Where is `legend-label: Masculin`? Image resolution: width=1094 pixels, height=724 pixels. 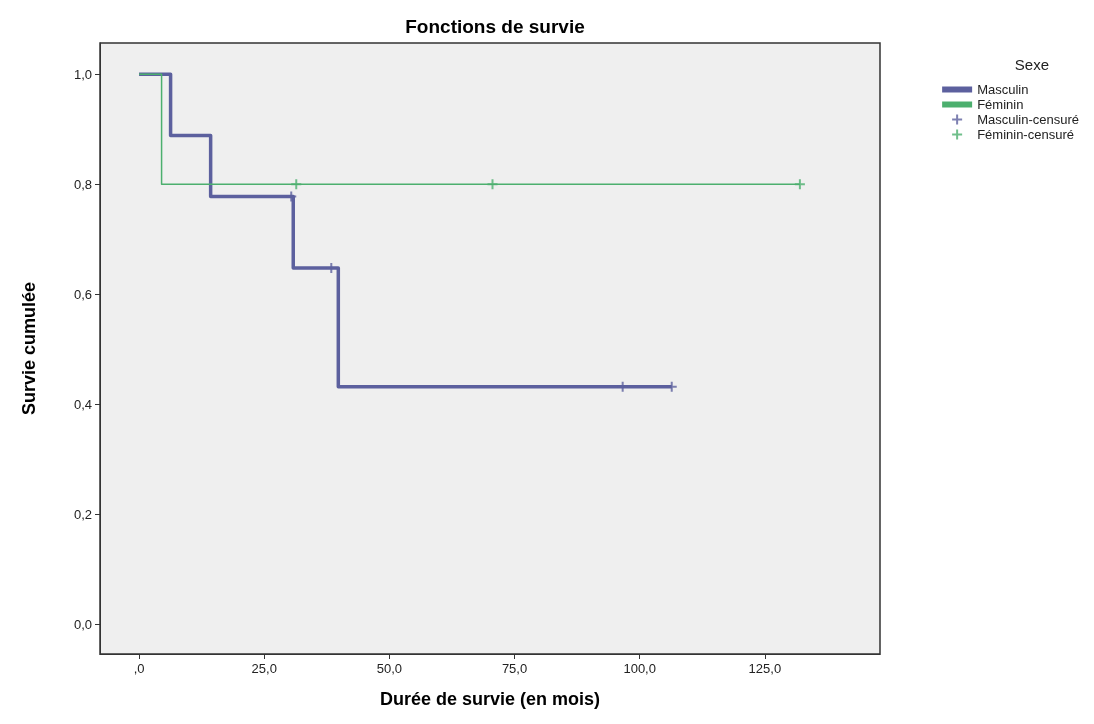 legend-label: Masculin is located at coordinates (1003, 89).